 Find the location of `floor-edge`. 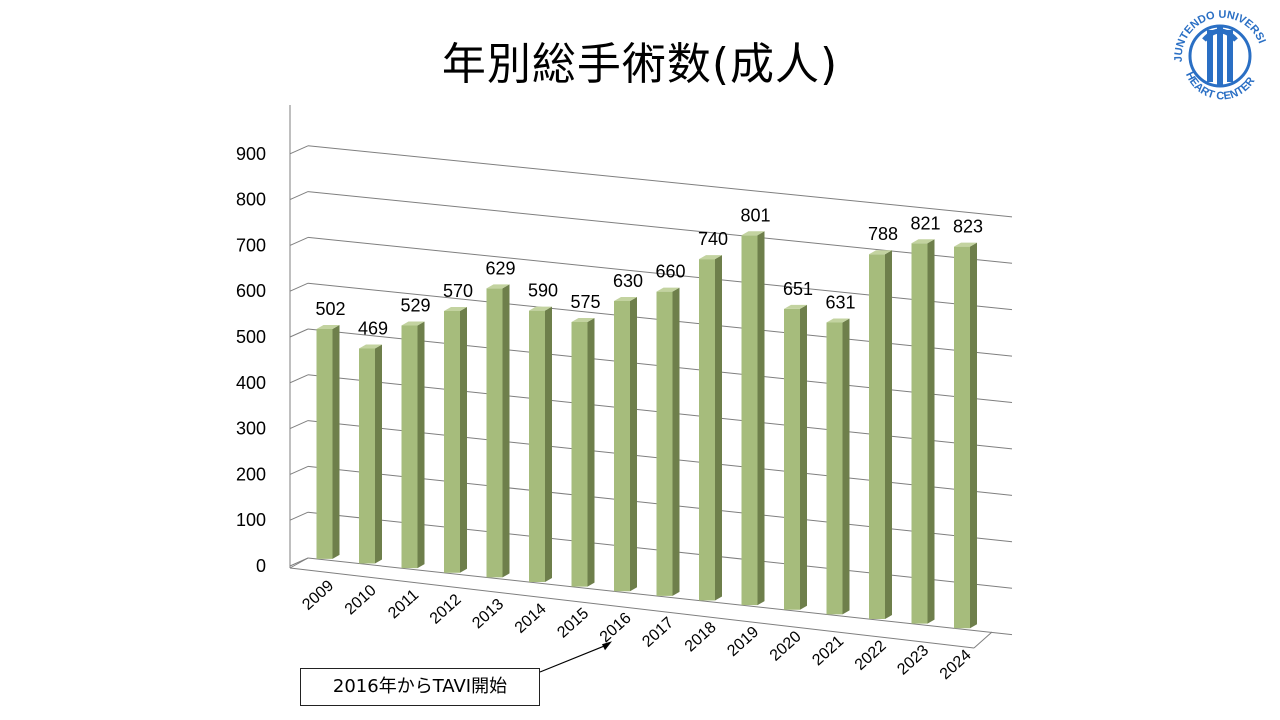

floor-edge is located at coordinates (632, 608).